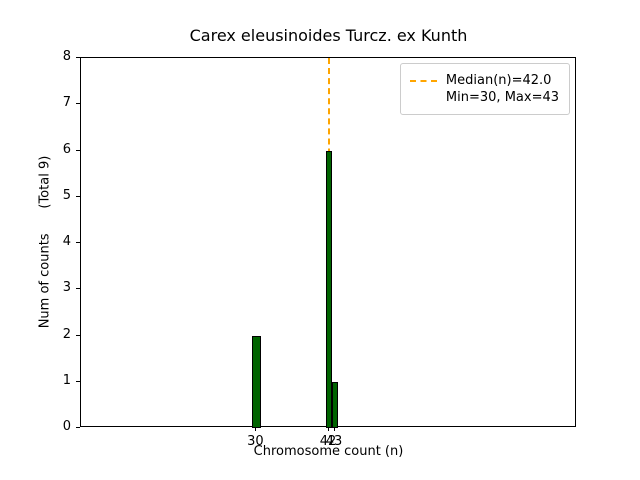 This screenshot has width=640, height=480. Describe the element at coordinates (66, 149) in the screenshot. I see `y-tick-label: 6` at that location.